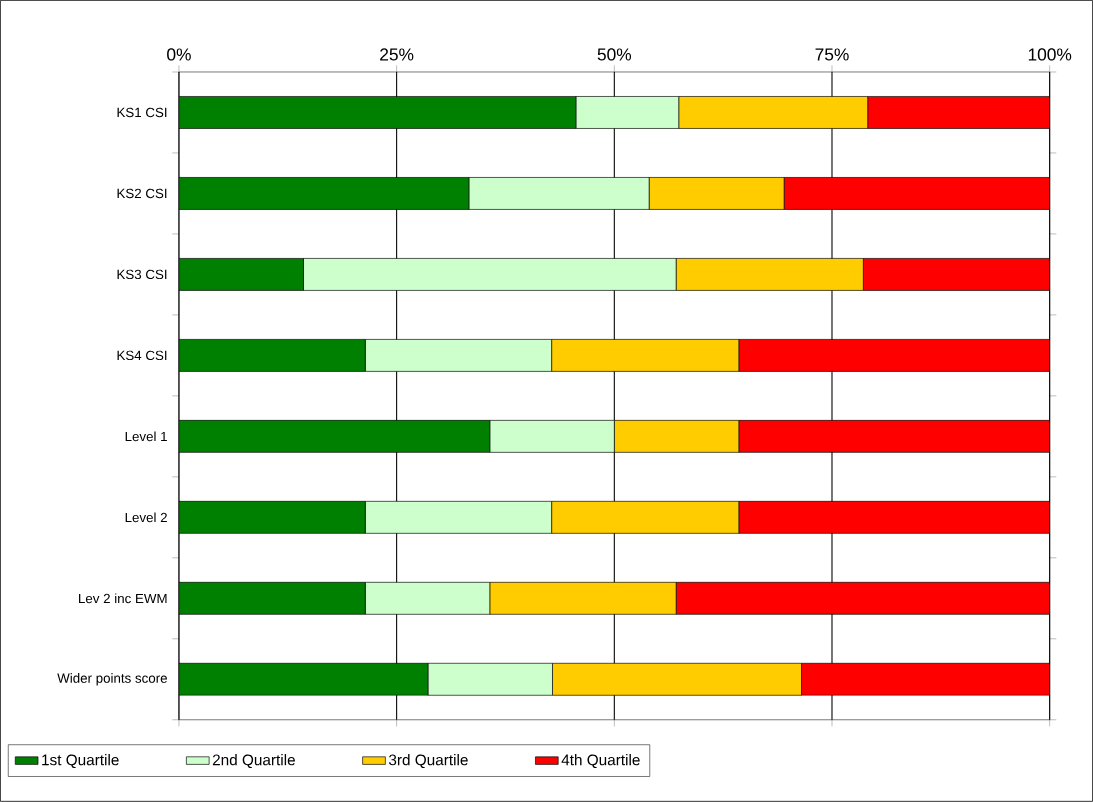 The image size is (1093, 802). What do you see at coordinates (142, 355) in the screenshot?
I see `y-tick-label: KS4 CSI` at bounding box center [142, 355].